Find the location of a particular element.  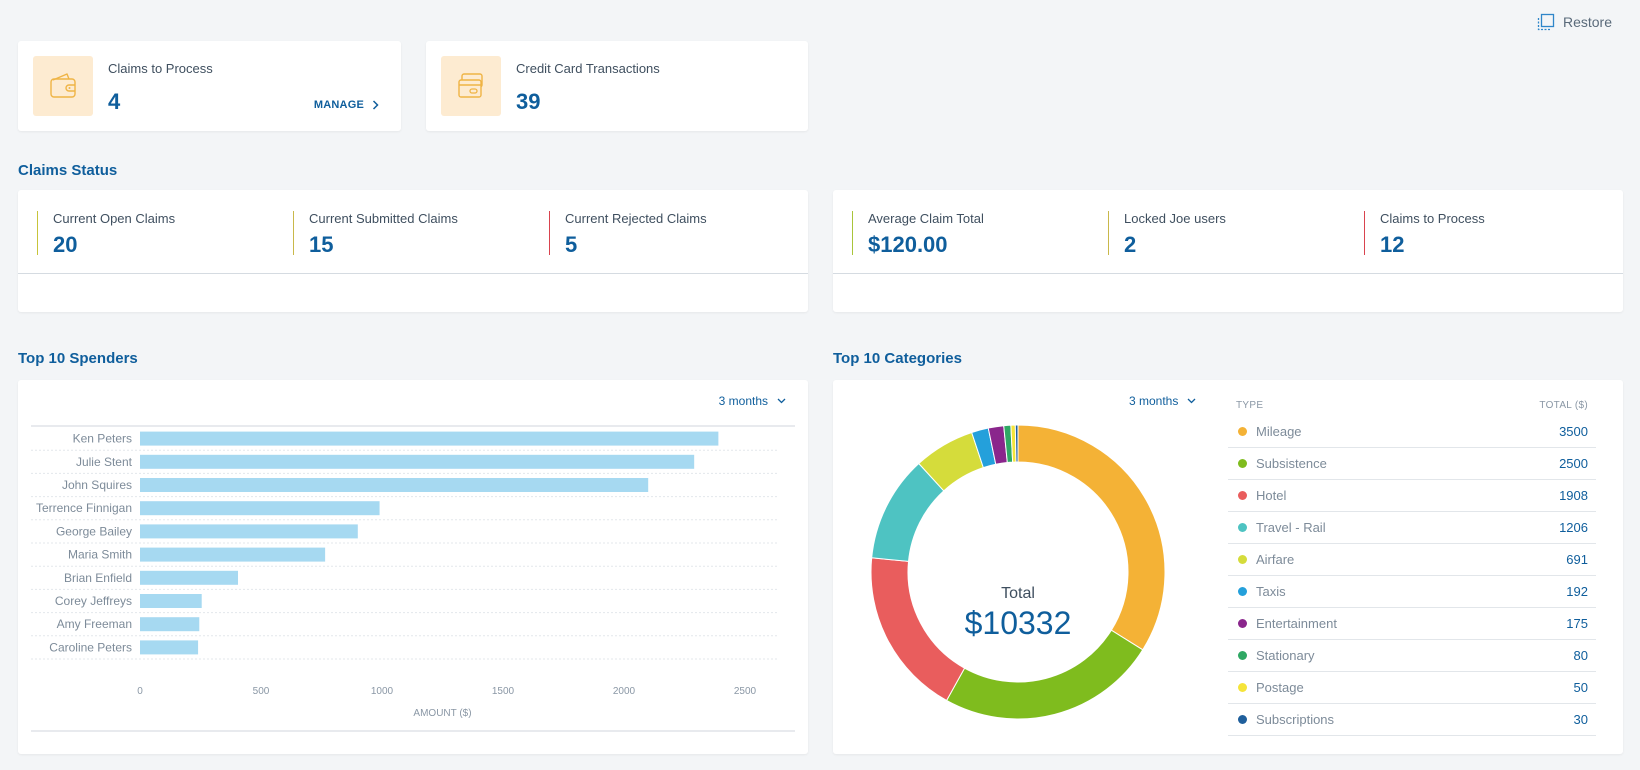

col-total: TOTAL ($) is located at coordinates (1563, 405).